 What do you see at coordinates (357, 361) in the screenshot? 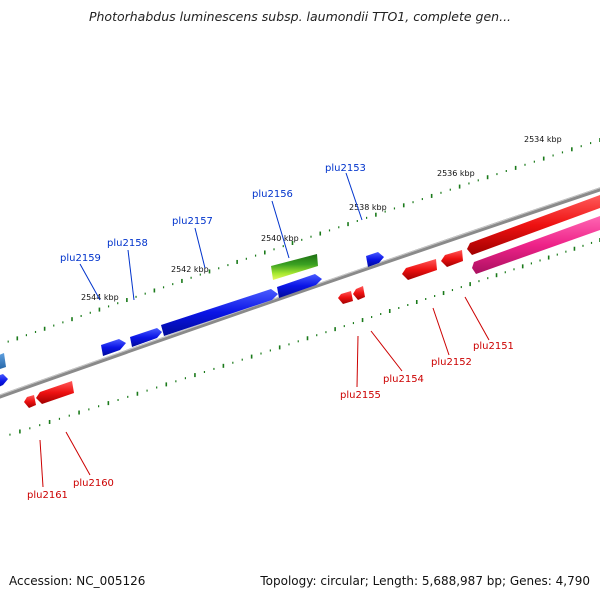
I see `leader-plu2155` at bounding box center [357, 361].